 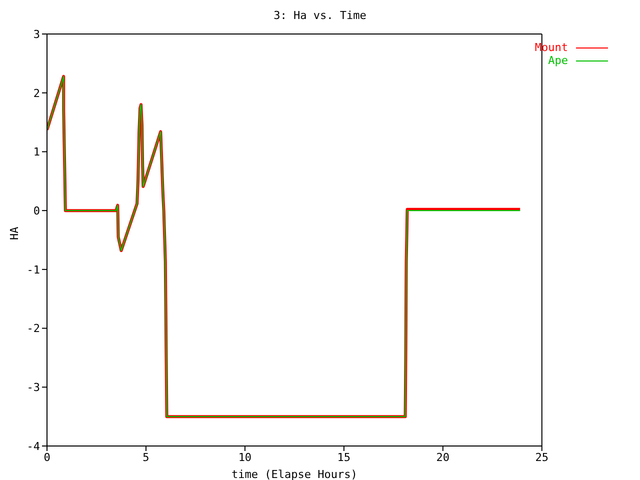 I want to click on y-tick-label: 2, so click(x=36, y=93).